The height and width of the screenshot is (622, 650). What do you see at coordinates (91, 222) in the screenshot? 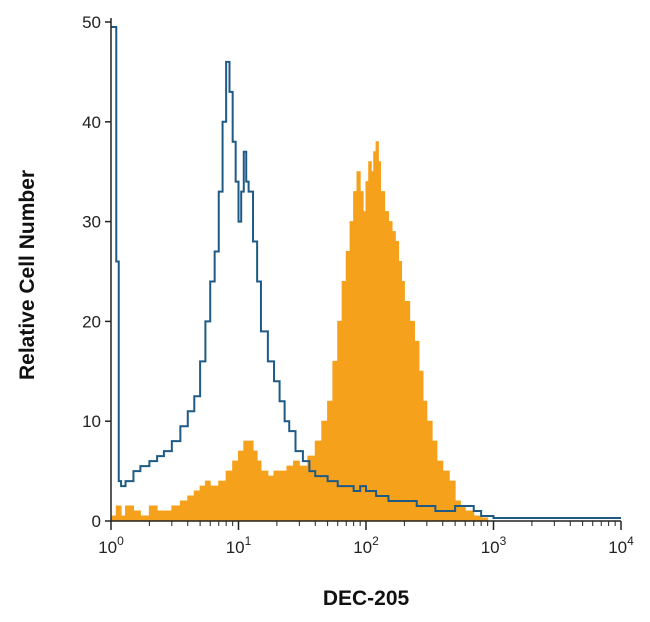
I see `y-tick-label: 30` at bounding box center [91, 222].